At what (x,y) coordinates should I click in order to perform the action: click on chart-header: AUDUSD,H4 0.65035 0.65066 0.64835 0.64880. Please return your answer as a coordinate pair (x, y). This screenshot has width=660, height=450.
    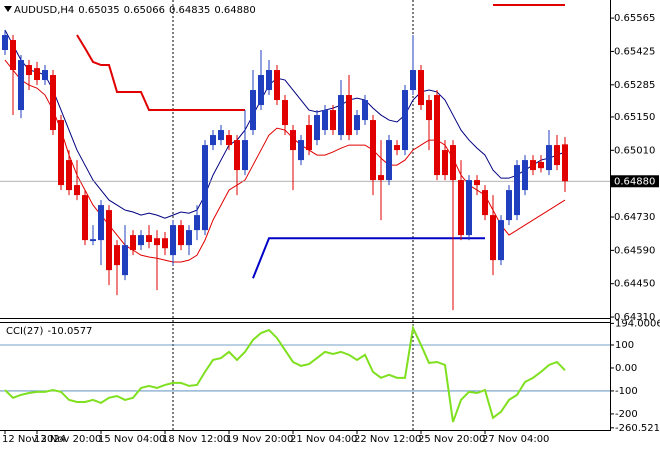
    Looking at the image, I should click on (135, 10).